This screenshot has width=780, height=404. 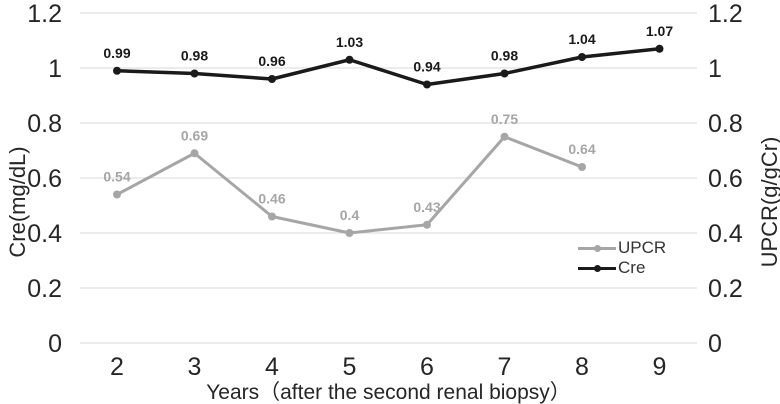 I want to click on cre-data-label: 0.96, so click(x=271, y=61).